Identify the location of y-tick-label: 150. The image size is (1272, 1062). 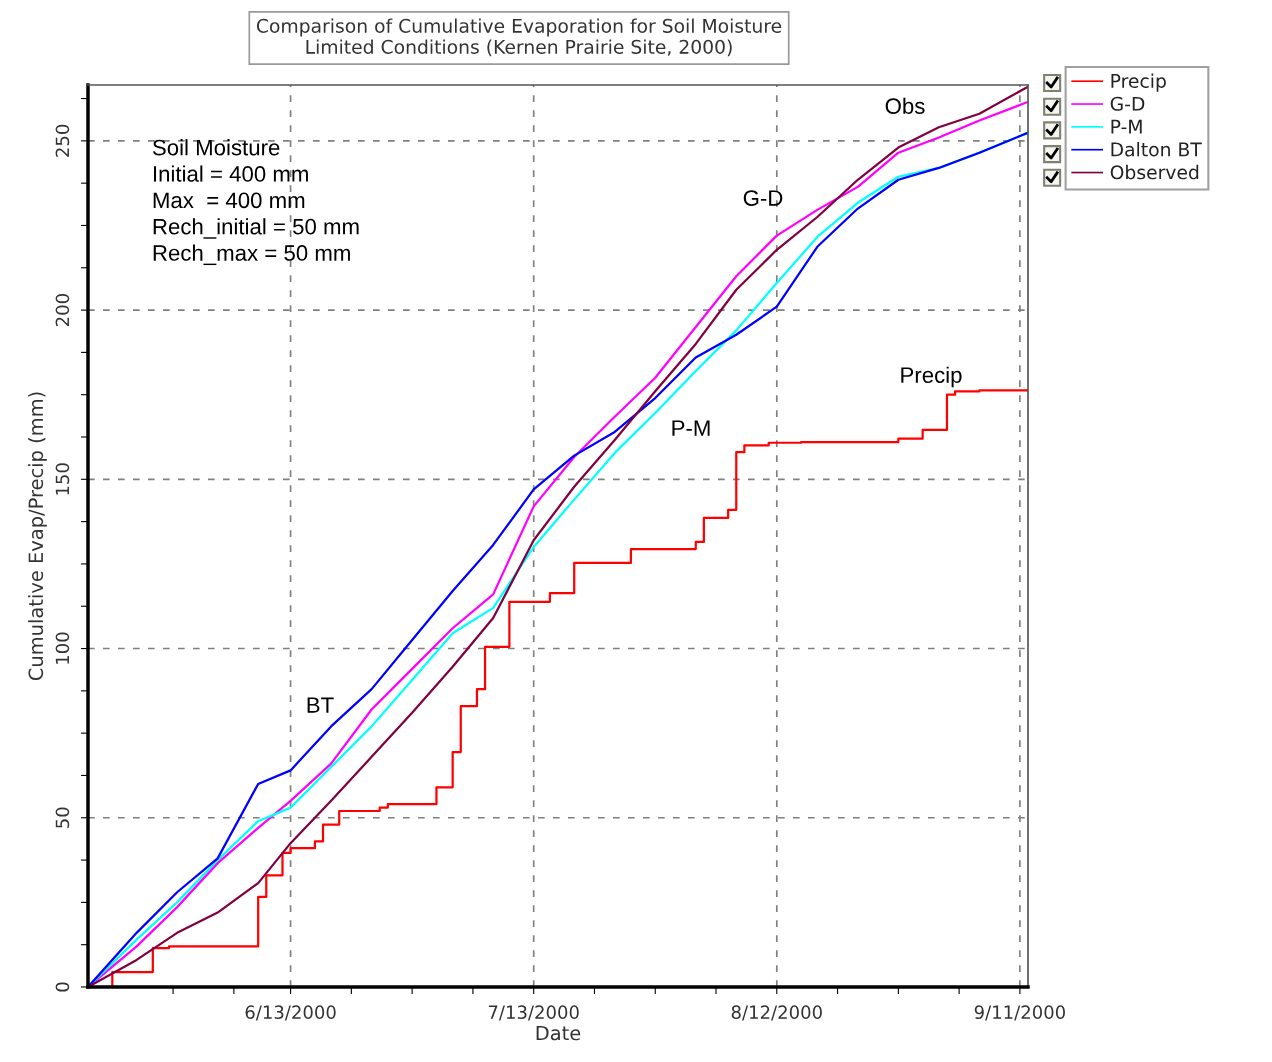
(62, 479).